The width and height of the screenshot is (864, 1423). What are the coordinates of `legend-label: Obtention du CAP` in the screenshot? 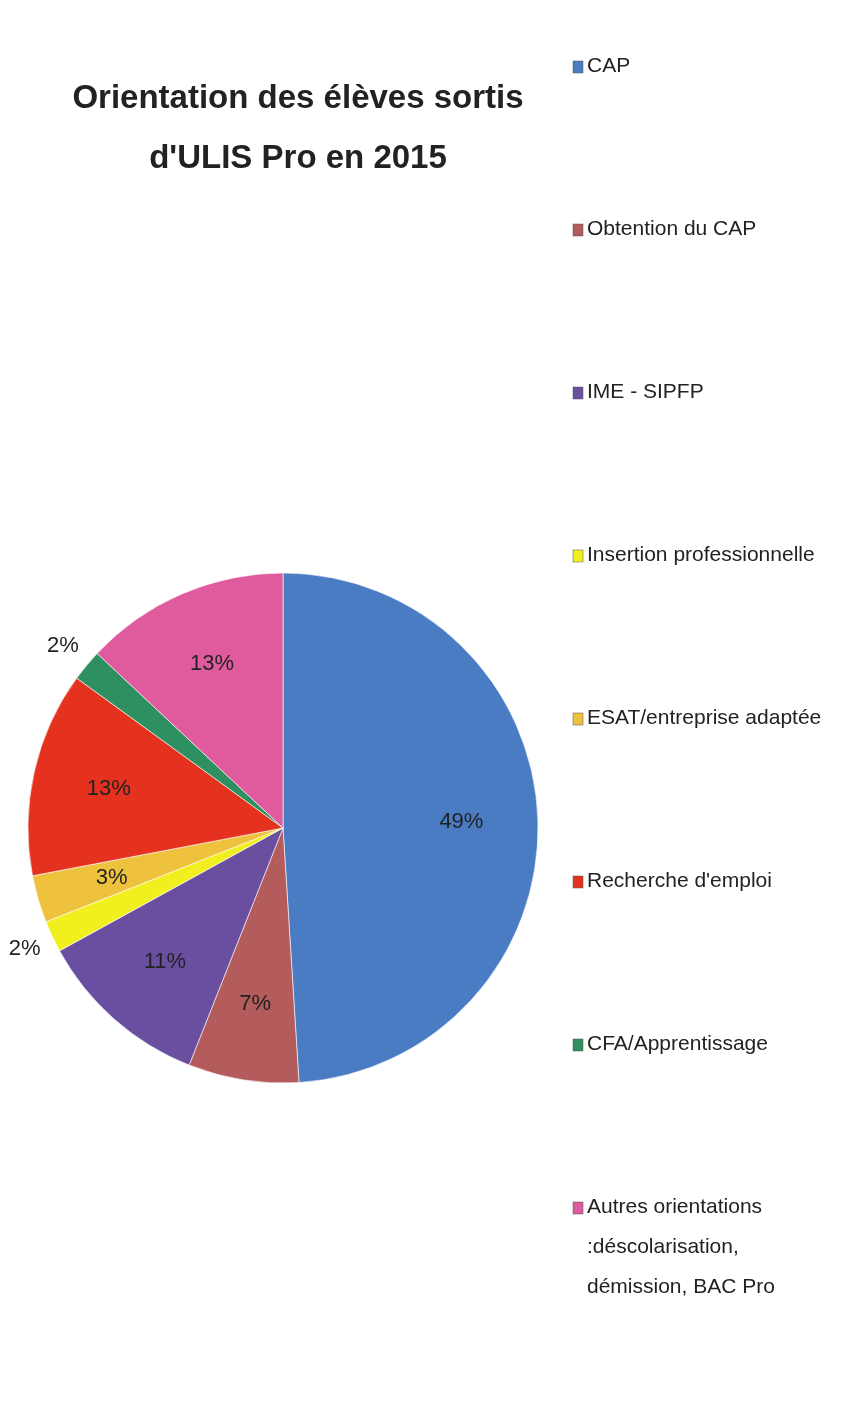 It's located at (672, 227).